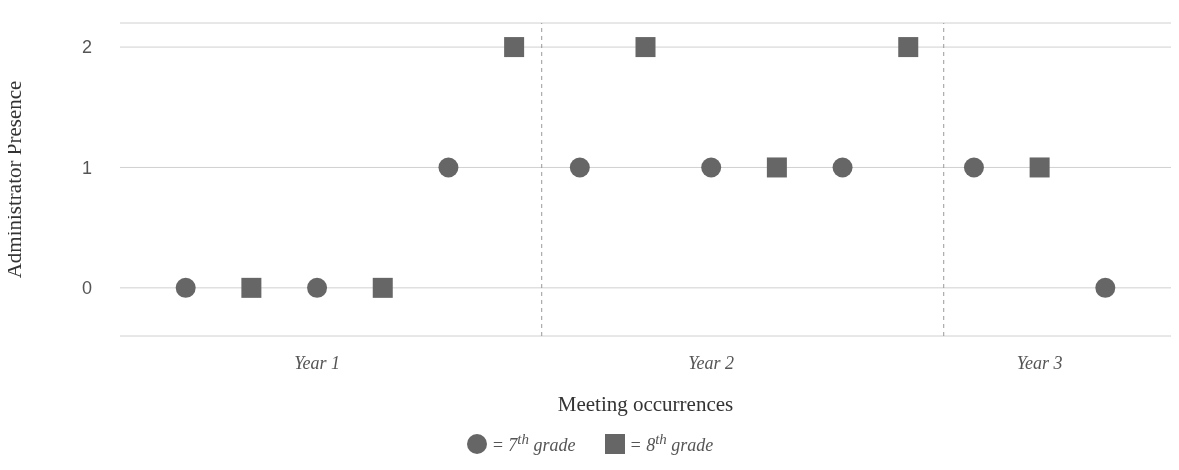 Image resolution: width=1179 pixels, height=470 pixels. I want to click on legend-label: = 7$^{th}$ grade, so click(533, 443).